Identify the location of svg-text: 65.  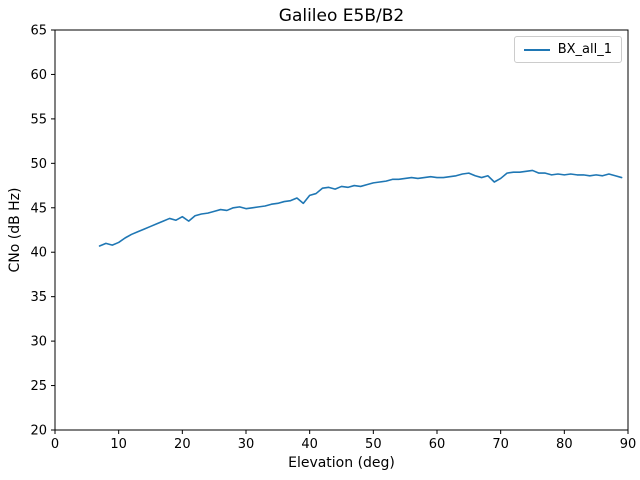
(38, 31).